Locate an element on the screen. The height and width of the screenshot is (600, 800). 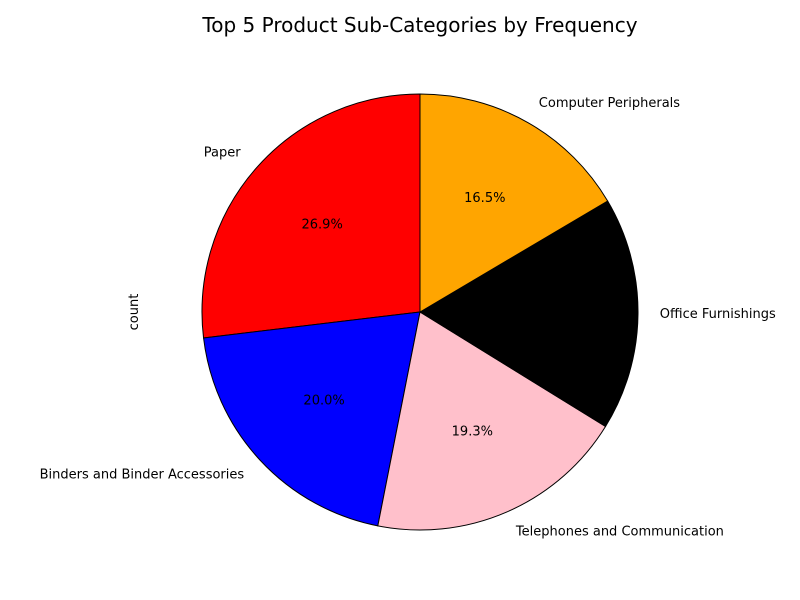
slice-label-2: Telephones and Communication is located at coordinates (619, 531).